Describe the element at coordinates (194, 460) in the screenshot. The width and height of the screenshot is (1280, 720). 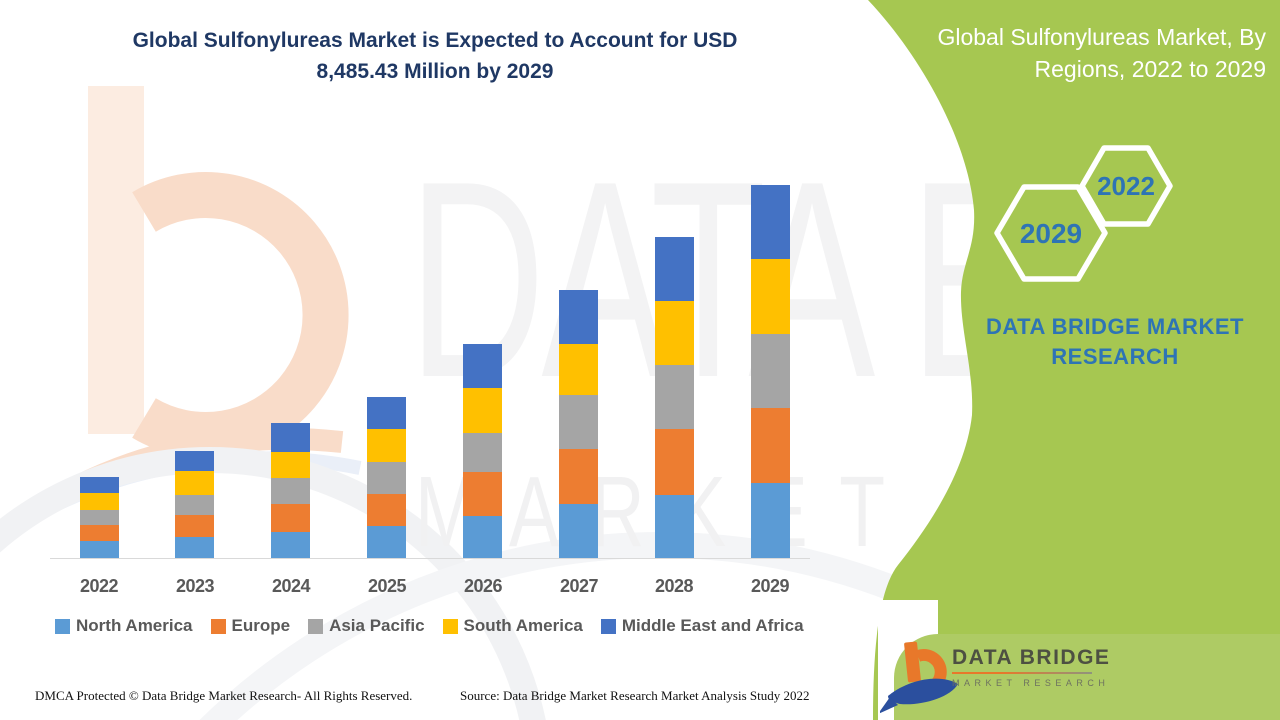
I see `bar-segment-middle-east-and-africa-2023` at that location.